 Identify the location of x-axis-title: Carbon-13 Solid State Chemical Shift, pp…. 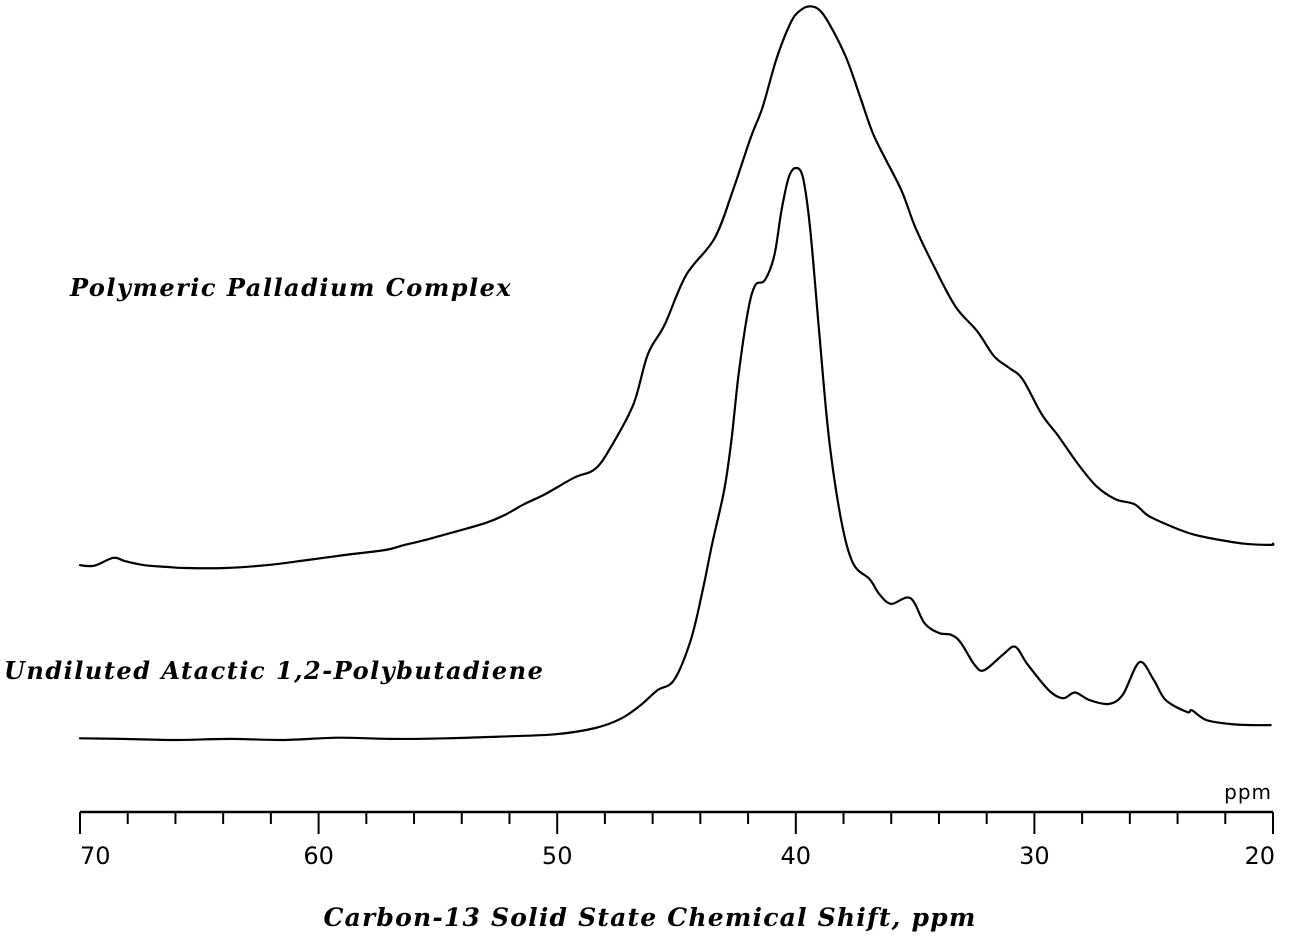
(650, 917).